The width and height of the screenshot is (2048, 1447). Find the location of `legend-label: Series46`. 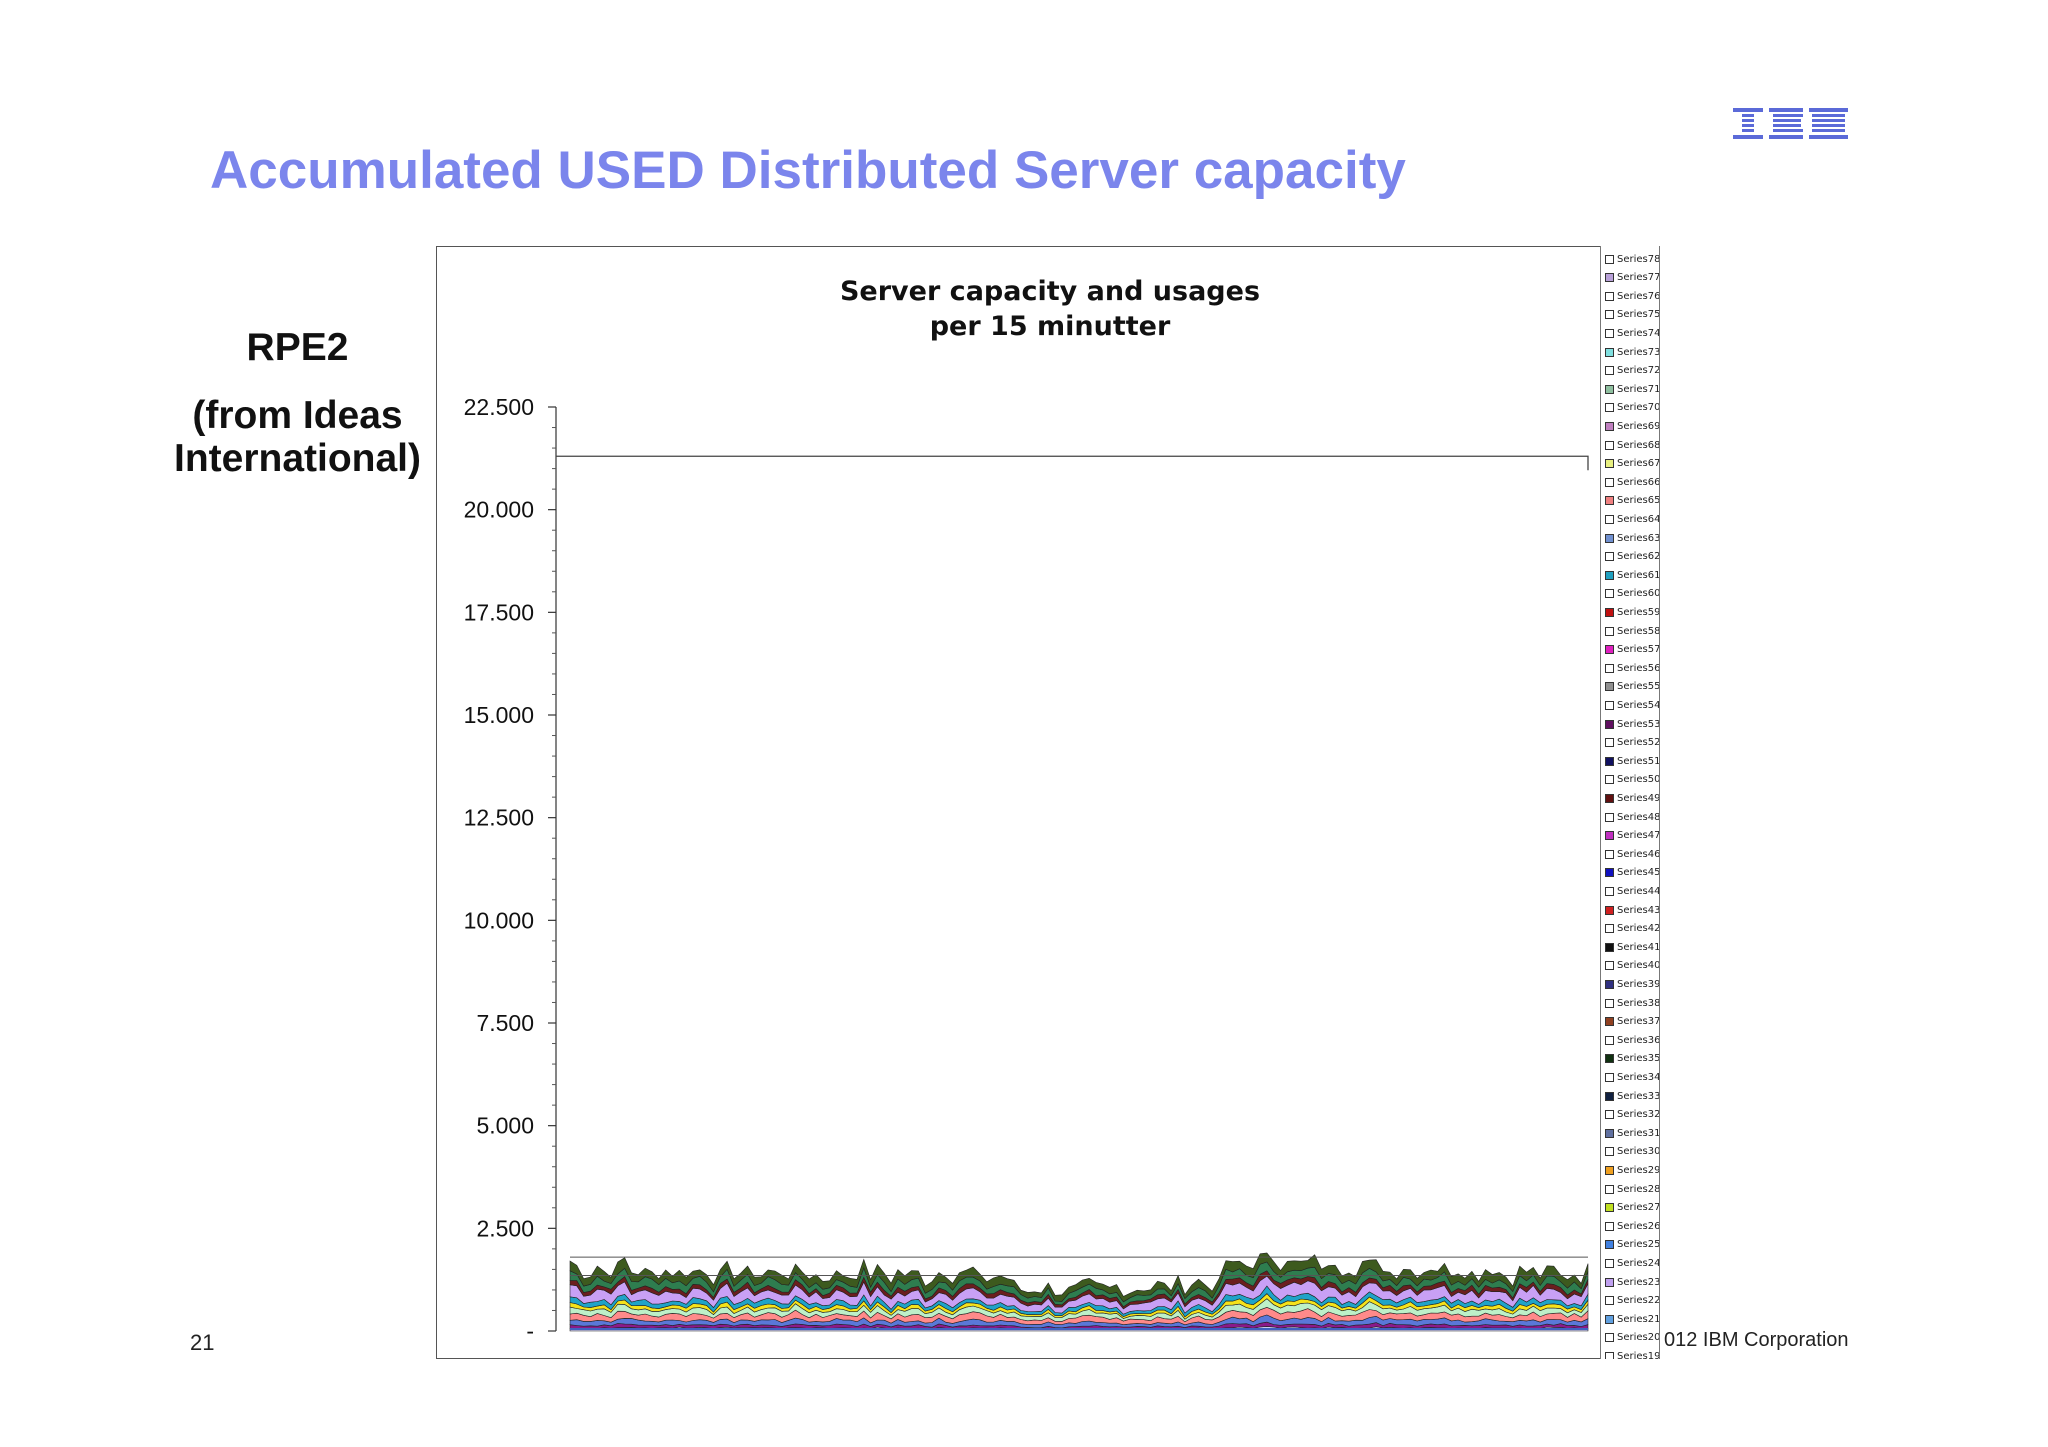

legend-label: Series46 is located at coordinates (1638, 854).